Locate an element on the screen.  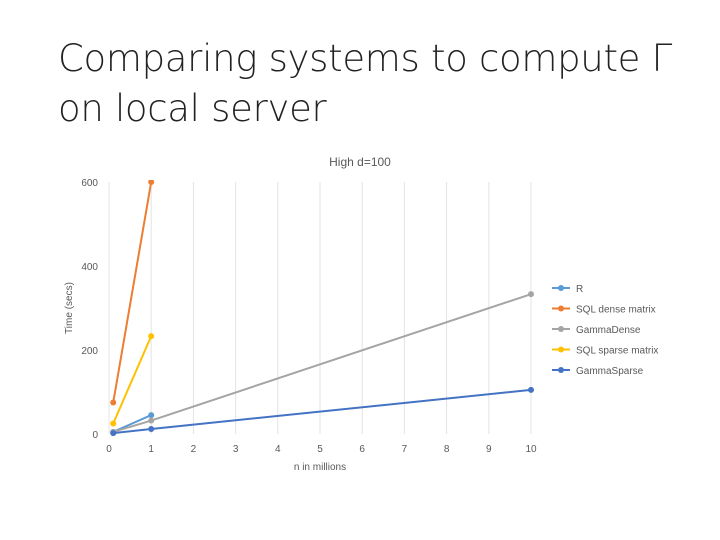
x-tick-label: 1 is located at coordinates (151, 449).